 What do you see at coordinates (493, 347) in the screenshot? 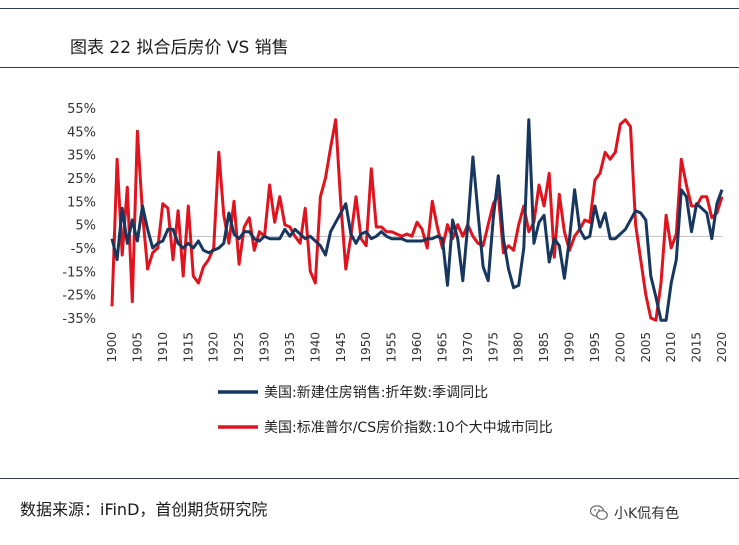
I see `x-tick-label: 1975` at bounding box center [493, 347].